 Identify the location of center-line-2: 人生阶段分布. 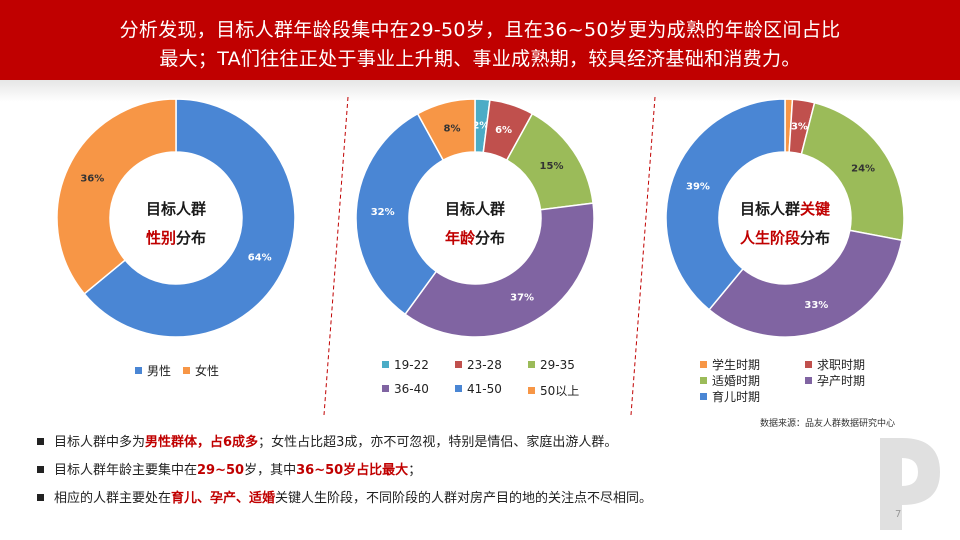
(785, 238).